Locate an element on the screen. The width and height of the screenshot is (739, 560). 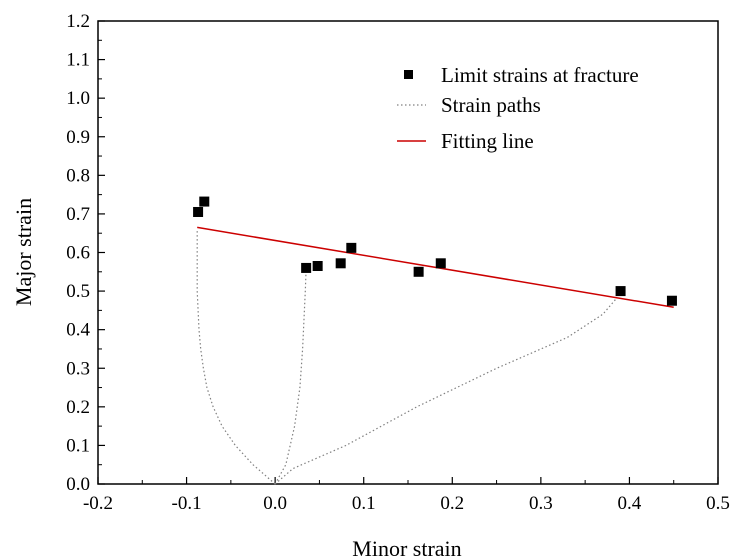
y-tick-label: 0.6 is located at coordinates (78, 253).